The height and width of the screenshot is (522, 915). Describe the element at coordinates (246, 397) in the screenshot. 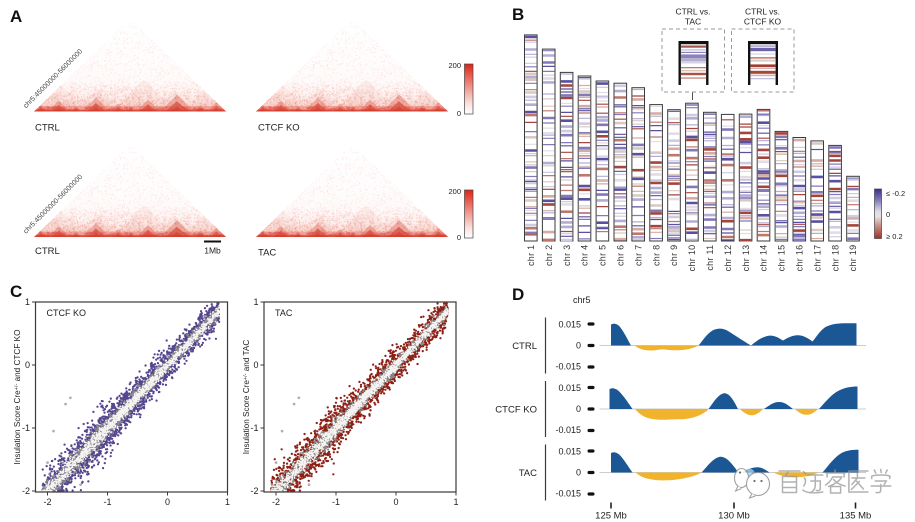

I see `svg-text:Insulation Score Cre+/- and TA: Insulation Score Cre+/- and TAC` at that location.